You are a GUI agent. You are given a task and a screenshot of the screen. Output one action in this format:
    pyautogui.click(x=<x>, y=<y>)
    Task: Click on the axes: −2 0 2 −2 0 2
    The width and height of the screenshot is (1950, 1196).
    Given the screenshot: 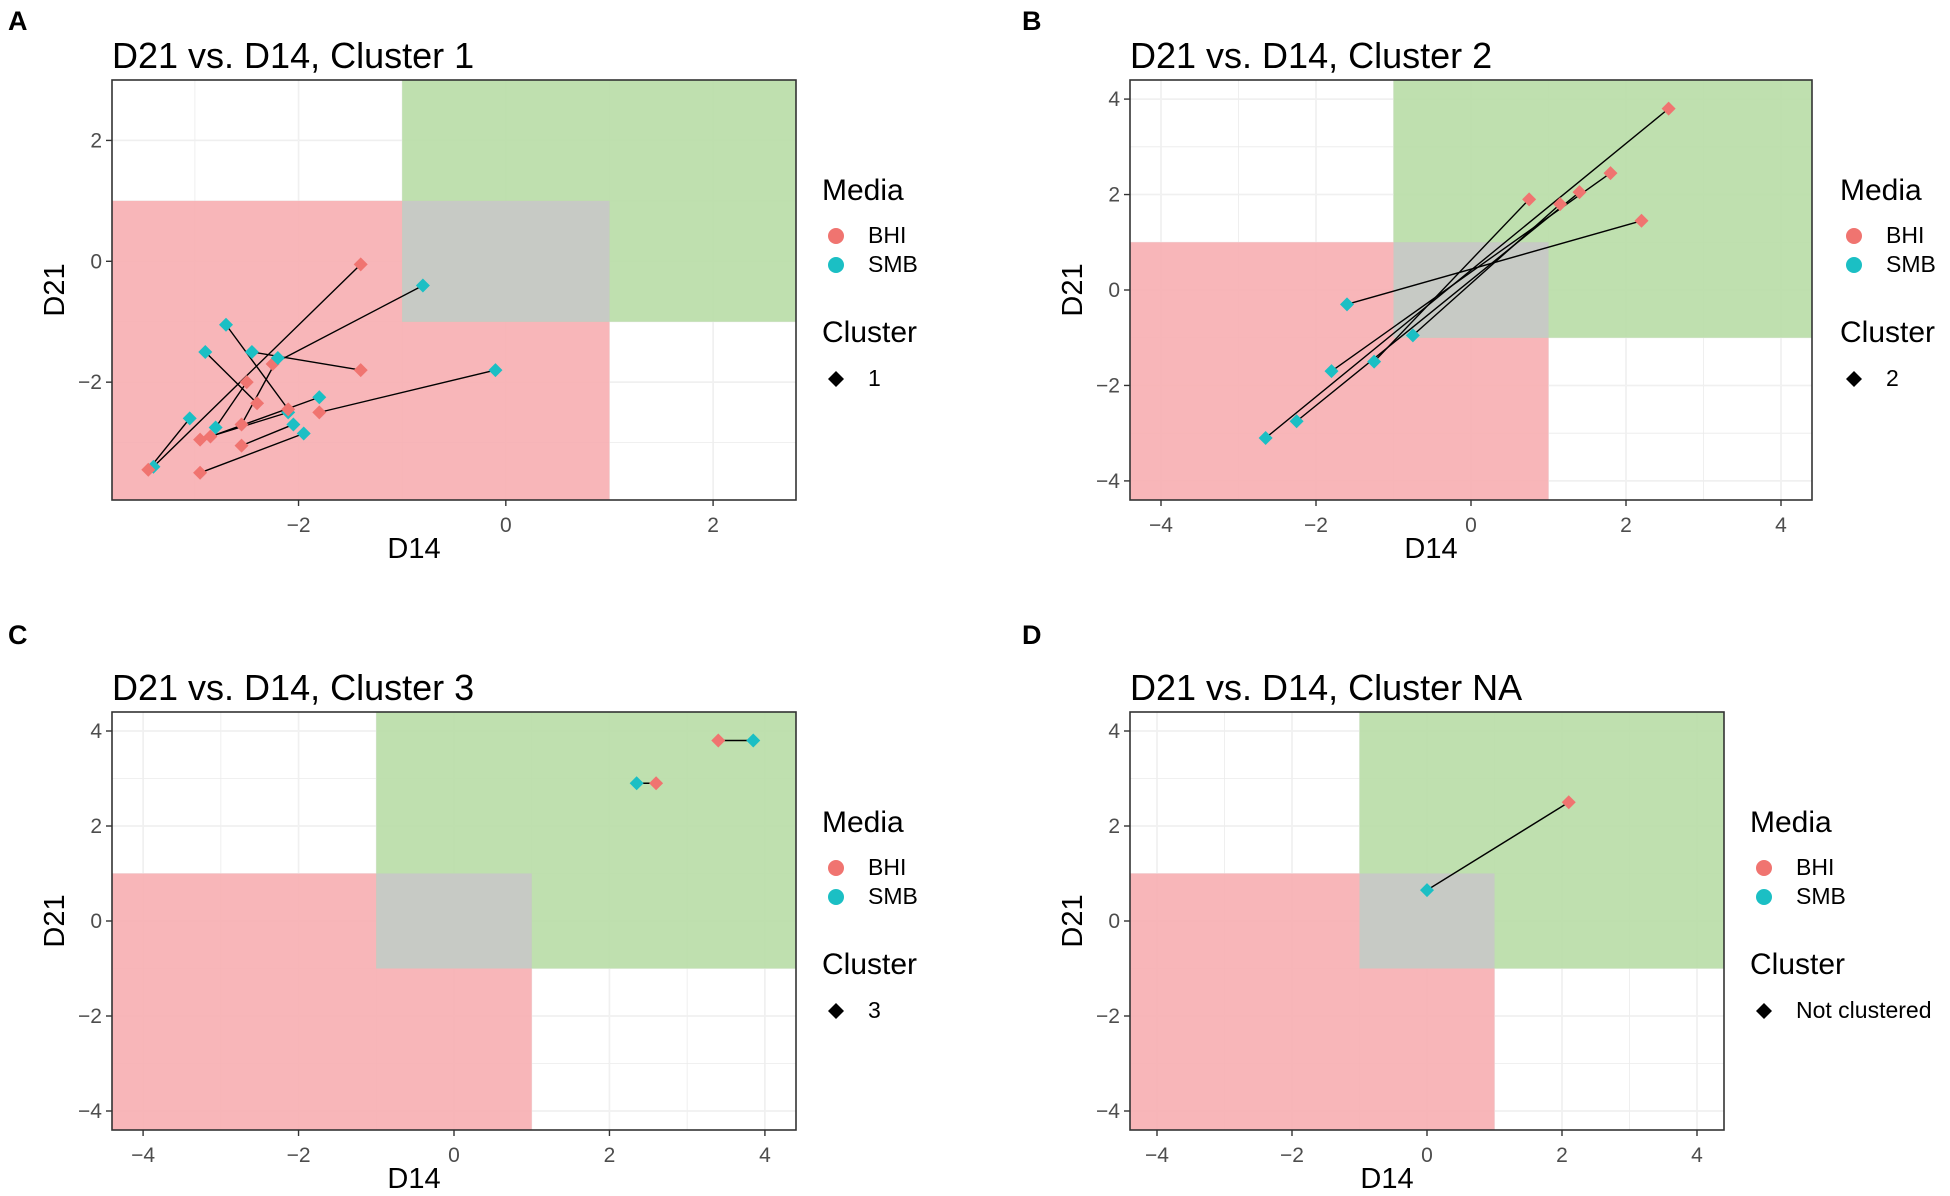 What is the action you would take?
    pyautogui.click(x=398, y=333)
    